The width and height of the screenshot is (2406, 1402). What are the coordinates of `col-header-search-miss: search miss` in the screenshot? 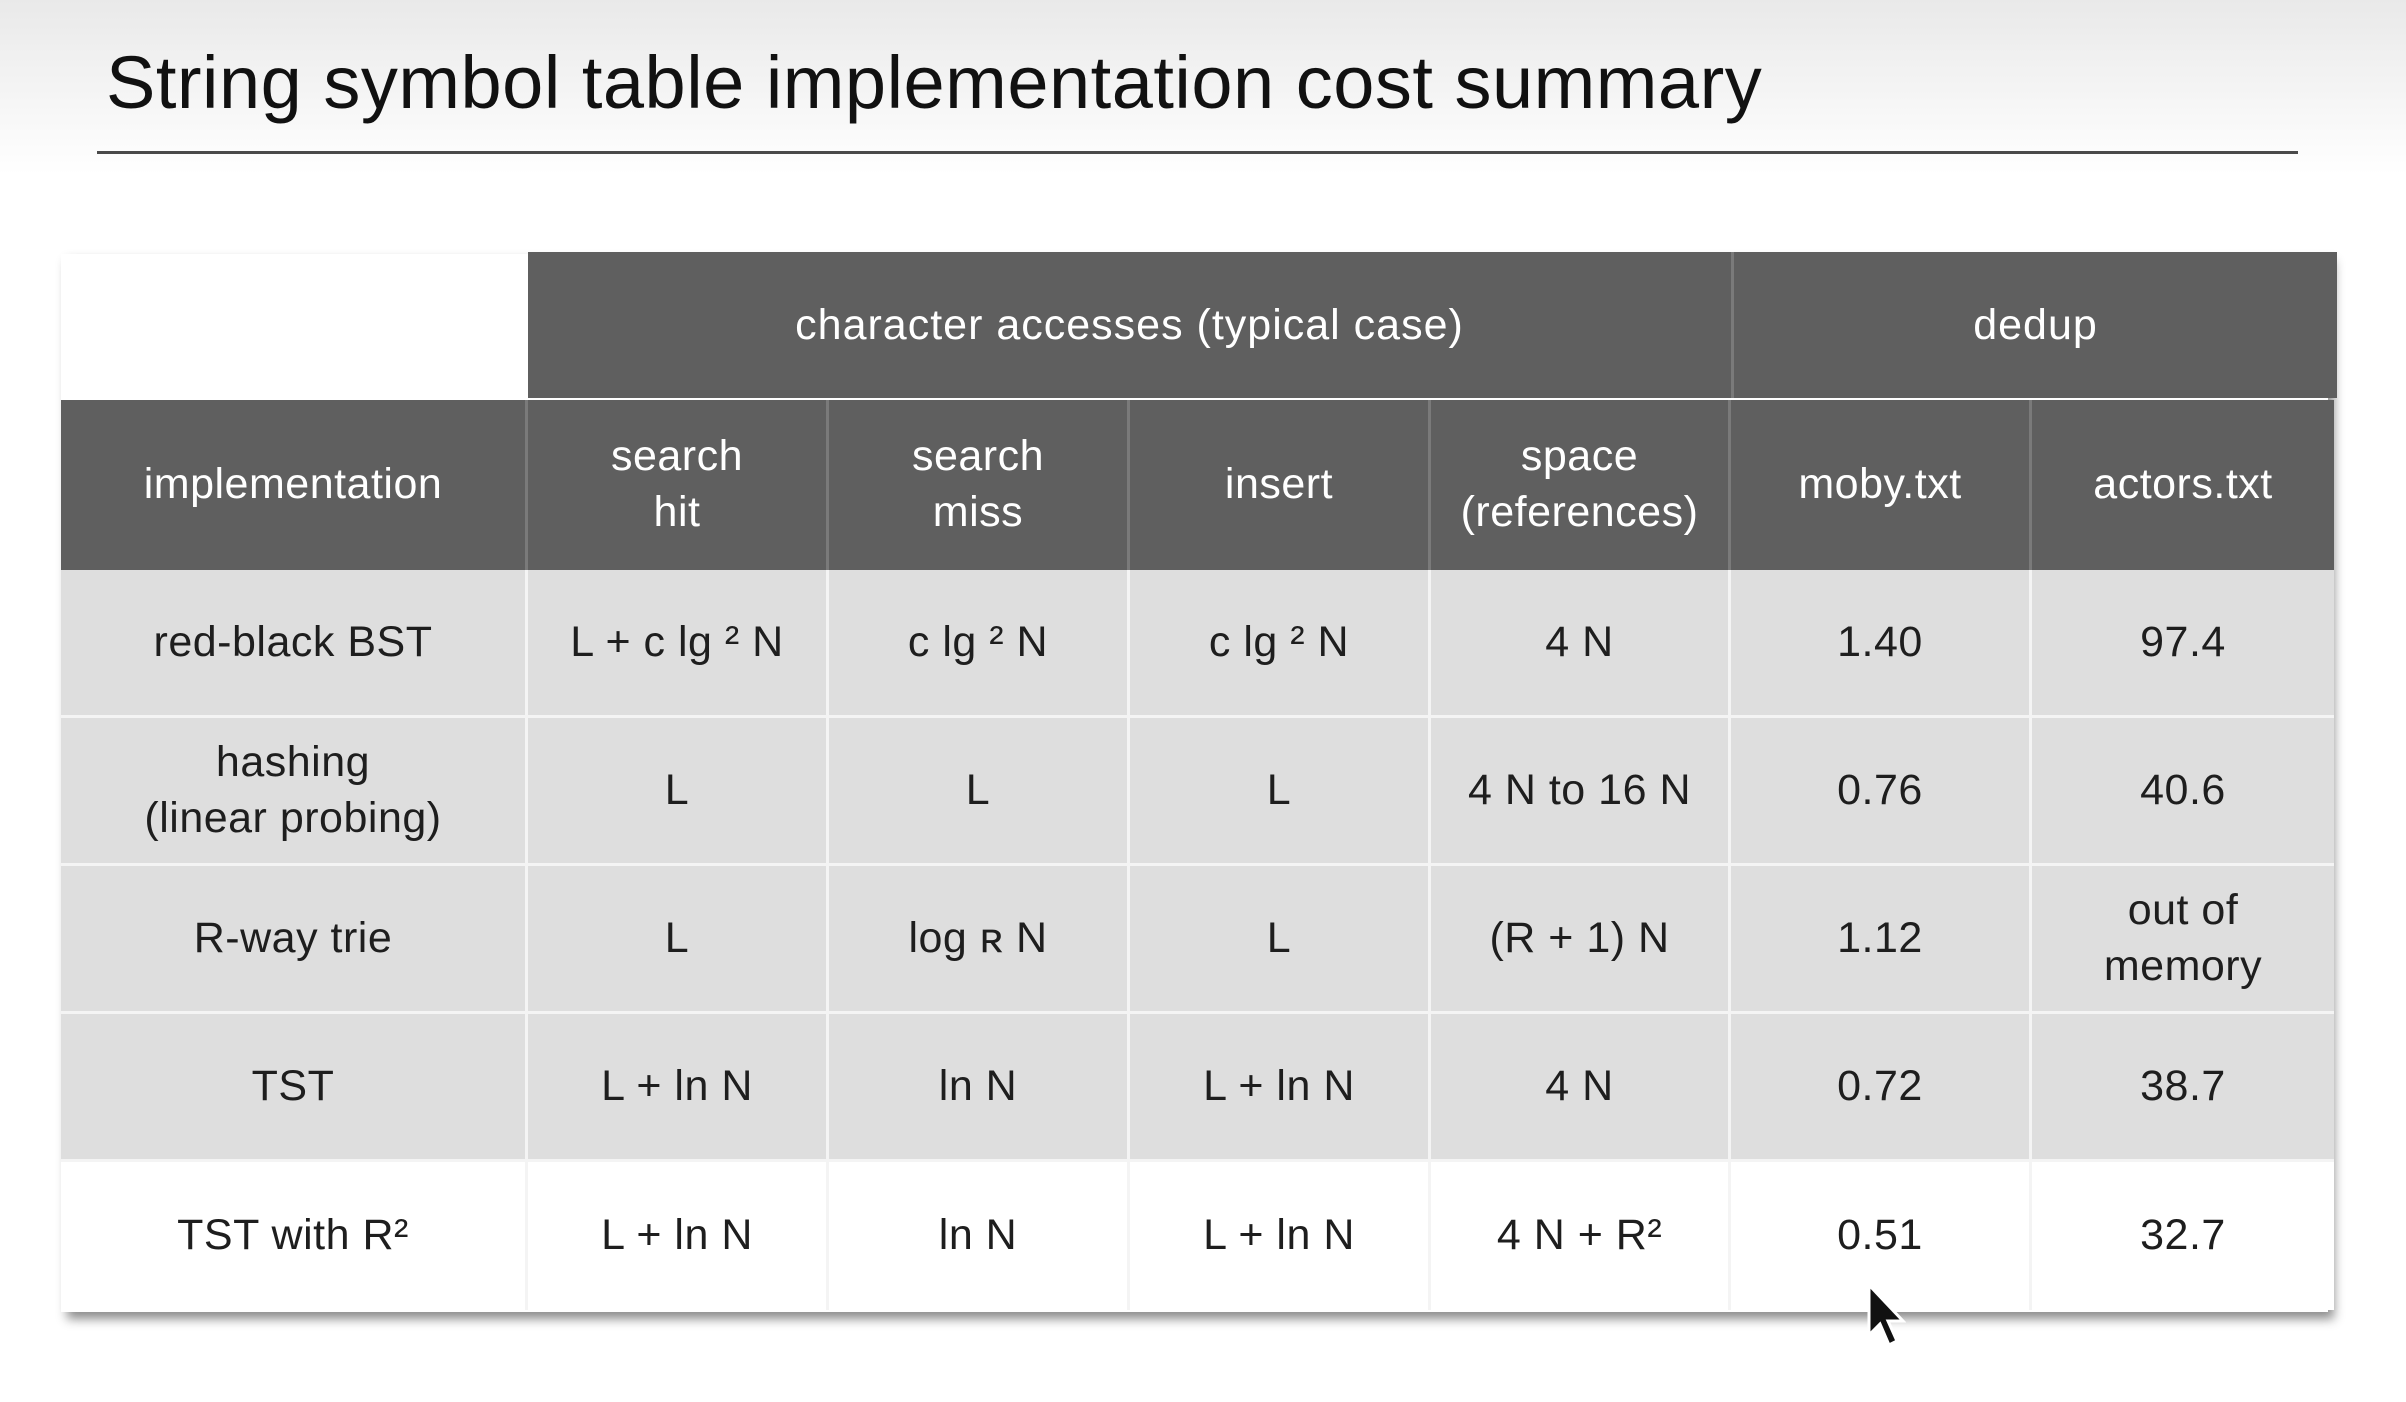 It's located at (979, 485).